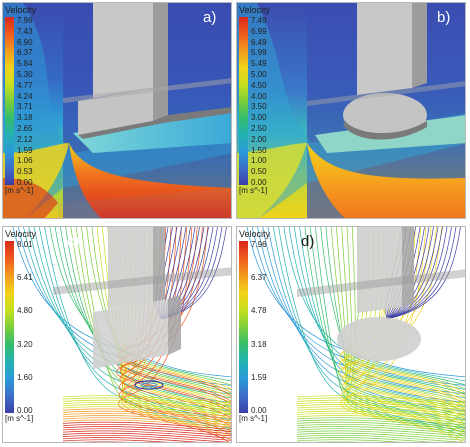 Image resolution: width=470 pixels, height=447 pixels. I want to click on colorbar-tick-label: 8.01, so click(25, 244).